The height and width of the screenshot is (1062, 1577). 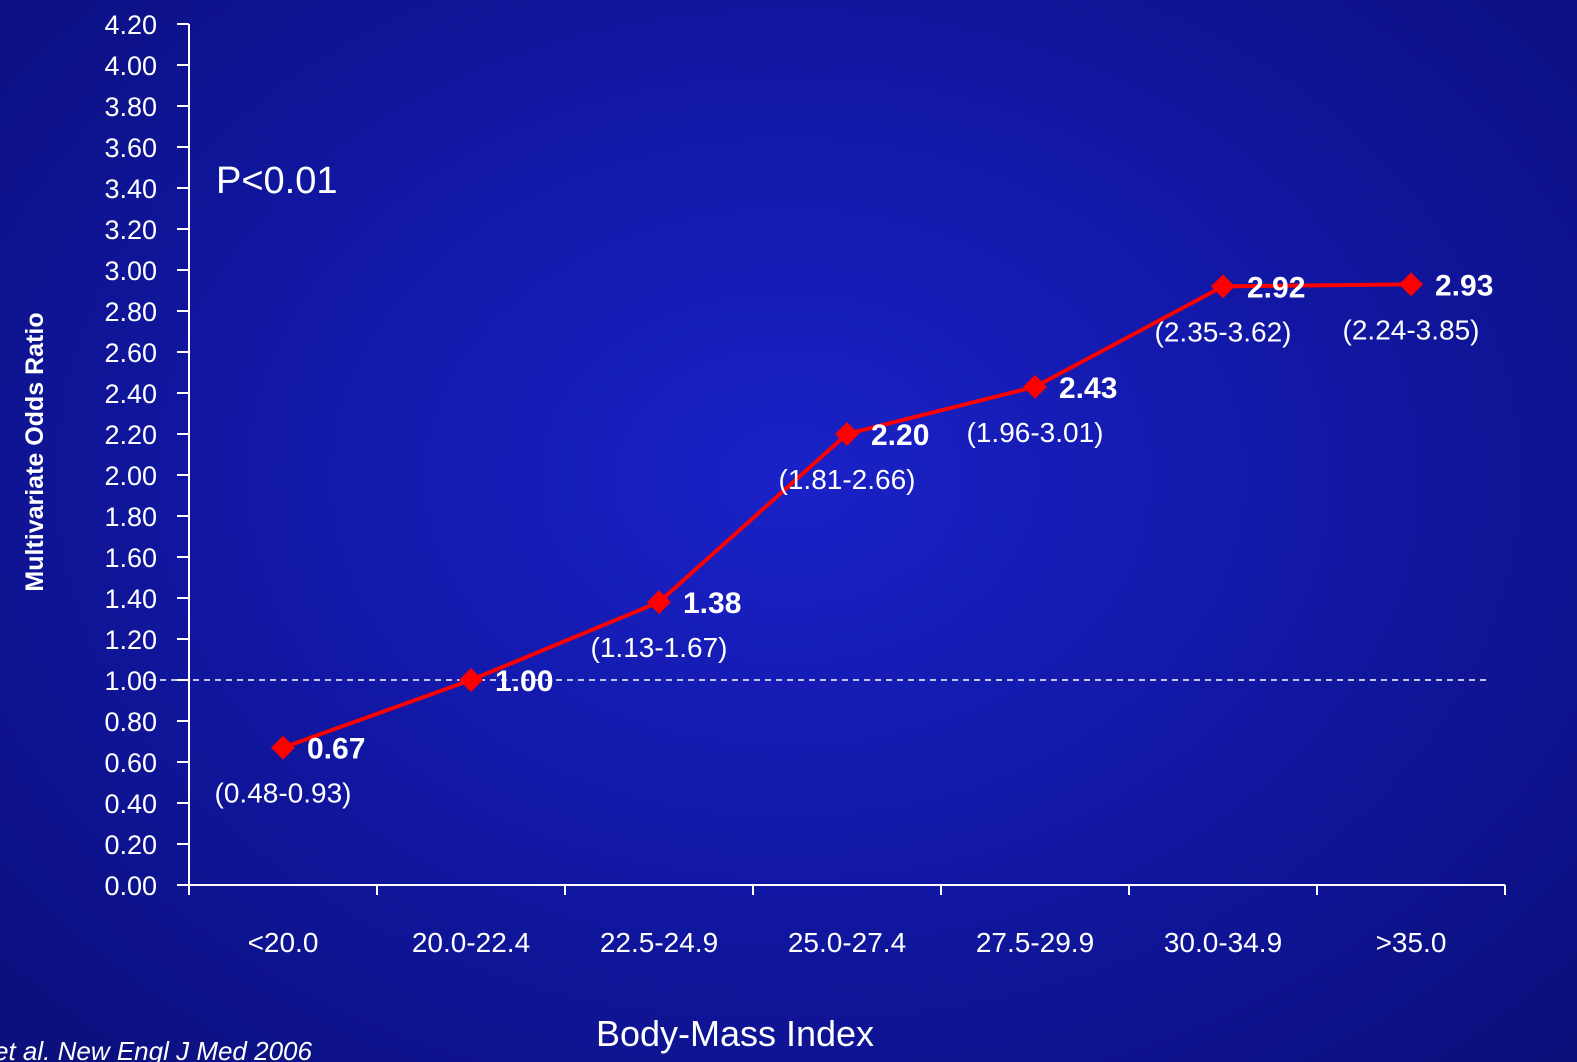 I want to click on y-tick-label: 1.00, so click(x=130, y=681).